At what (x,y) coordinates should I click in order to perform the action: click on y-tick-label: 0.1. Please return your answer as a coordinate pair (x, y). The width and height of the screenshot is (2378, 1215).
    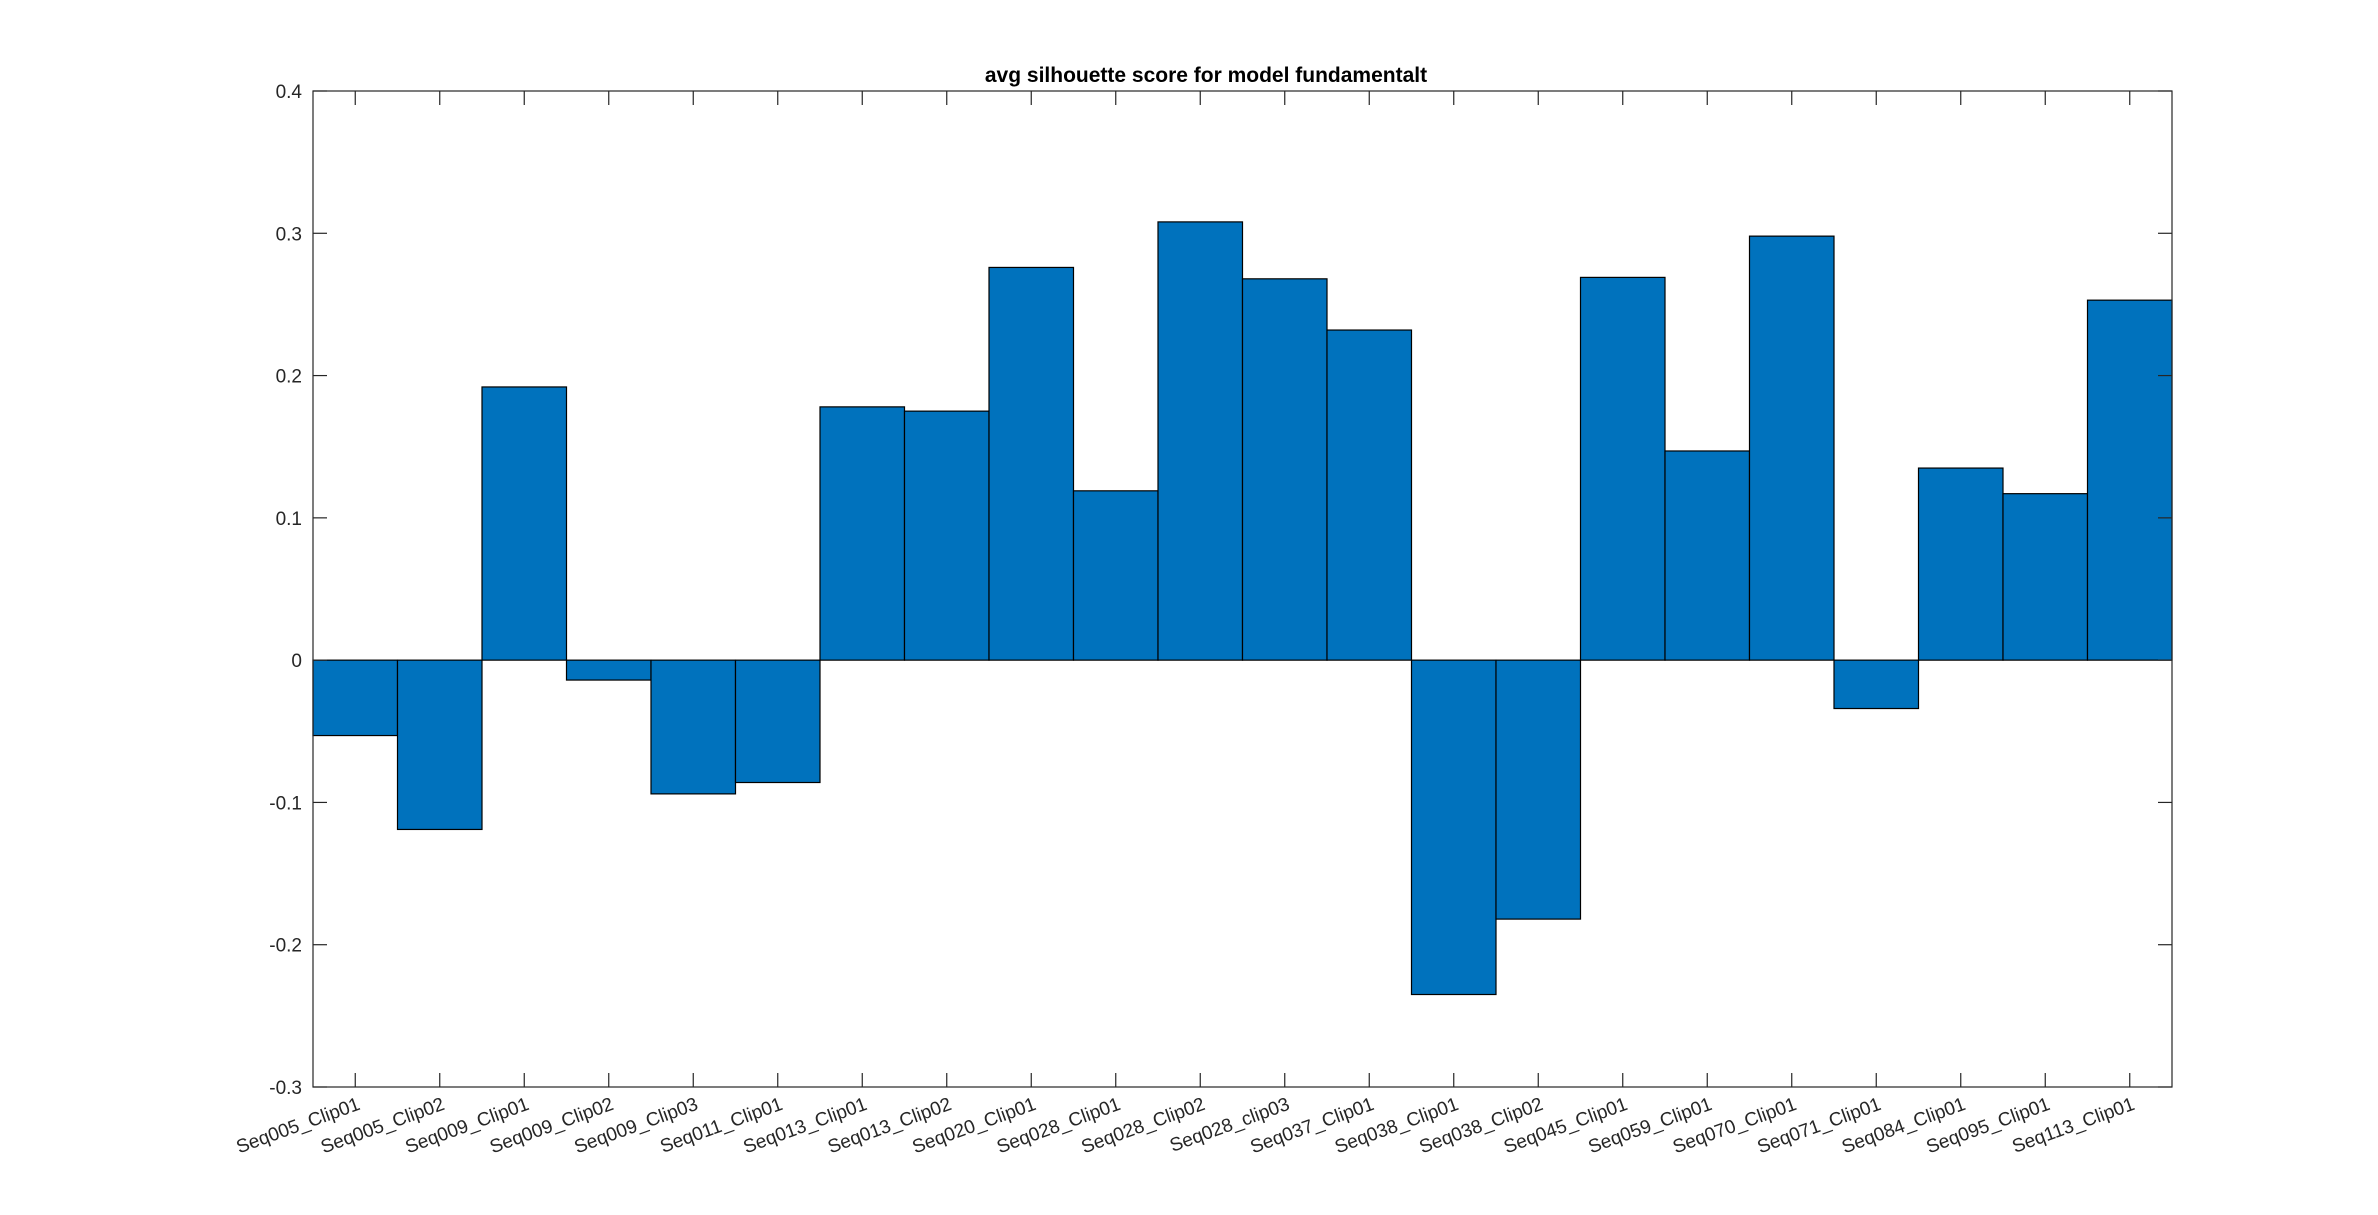
    Looking at the image, I should click on (289, 519).